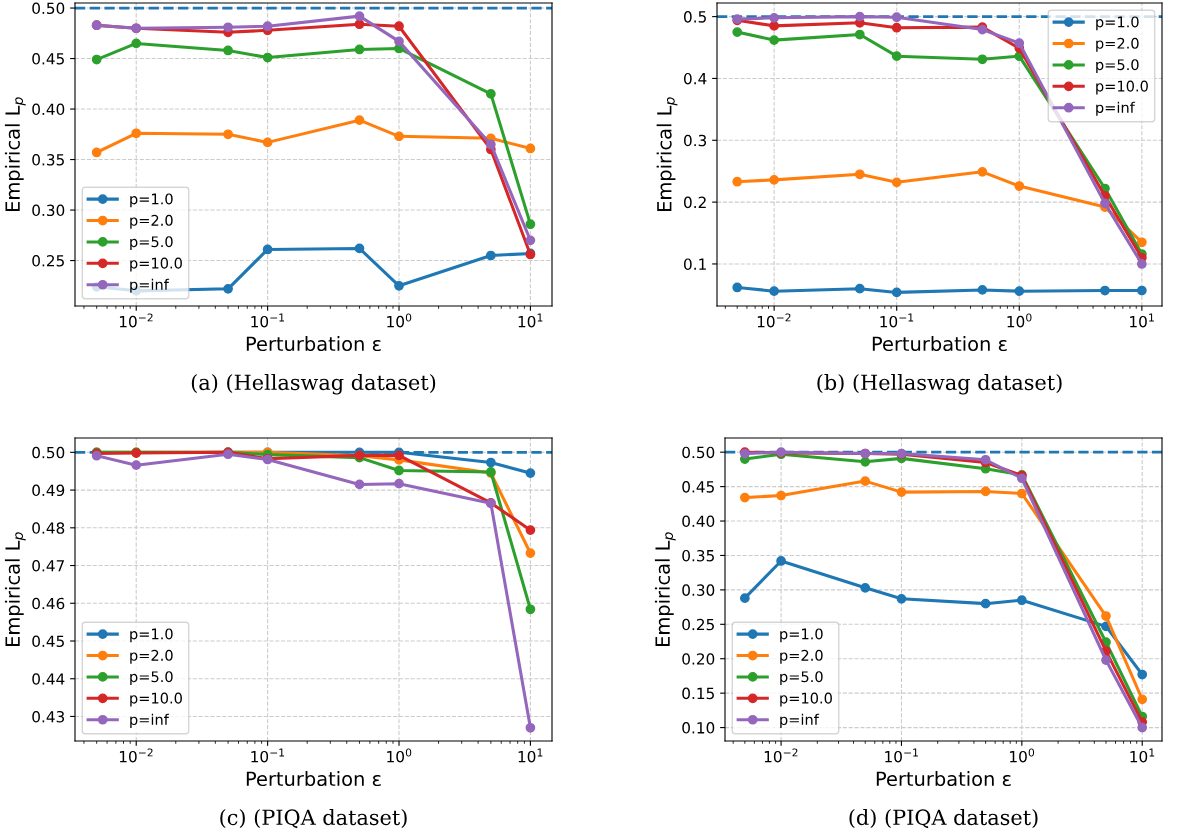 The image size is (1197, 839). I want to click on y-tick-label: 0.20, so click(698, 659).